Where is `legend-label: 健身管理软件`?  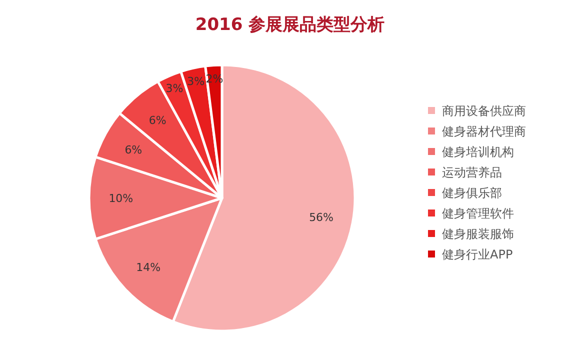 legend-label: 健身管理软件 is located at coordinates (478, 213).